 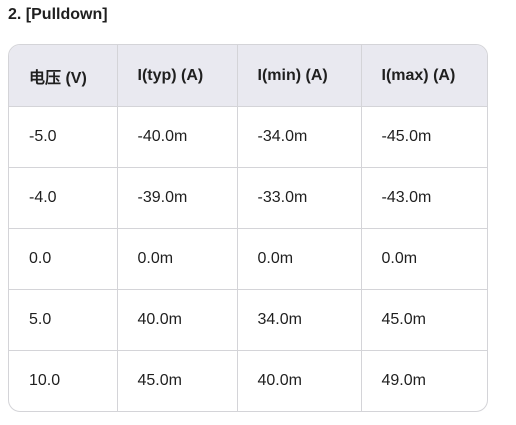 I want to click on table-row: 10.0 45.0m 40.0m 49.0m, so click(x=248, y=380).